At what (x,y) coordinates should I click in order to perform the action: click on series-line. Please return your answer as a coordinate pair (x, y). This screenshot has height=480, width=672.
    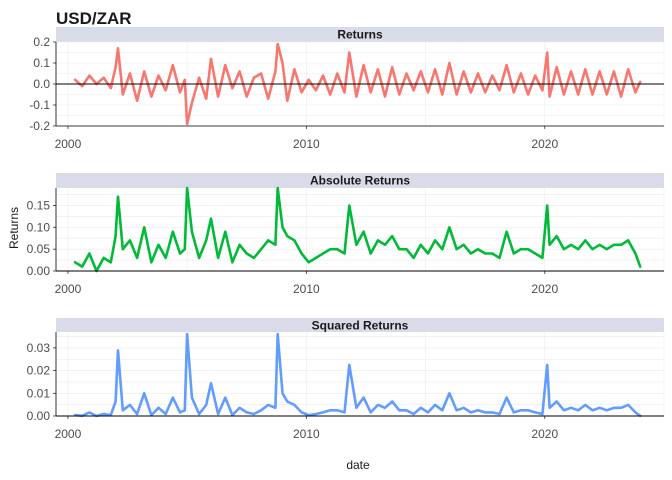
    Looking at the image, I should click on (357, 84).